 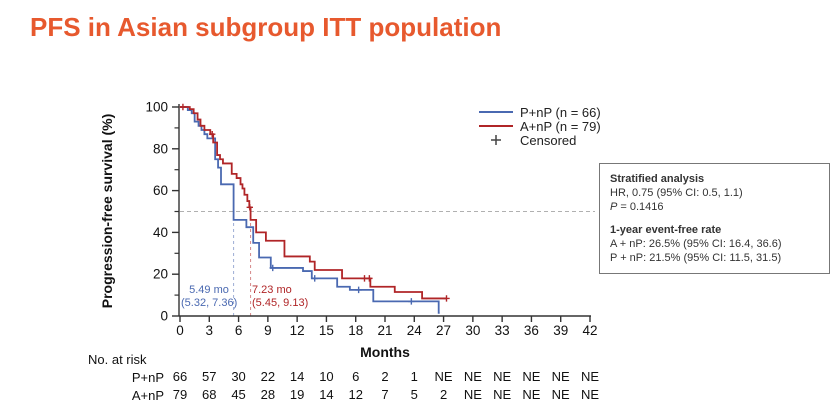 What do you see at coordinates (160, 148) in the screenshot?
I see `y-tick-label: 80` at bounding box center [160, 148].